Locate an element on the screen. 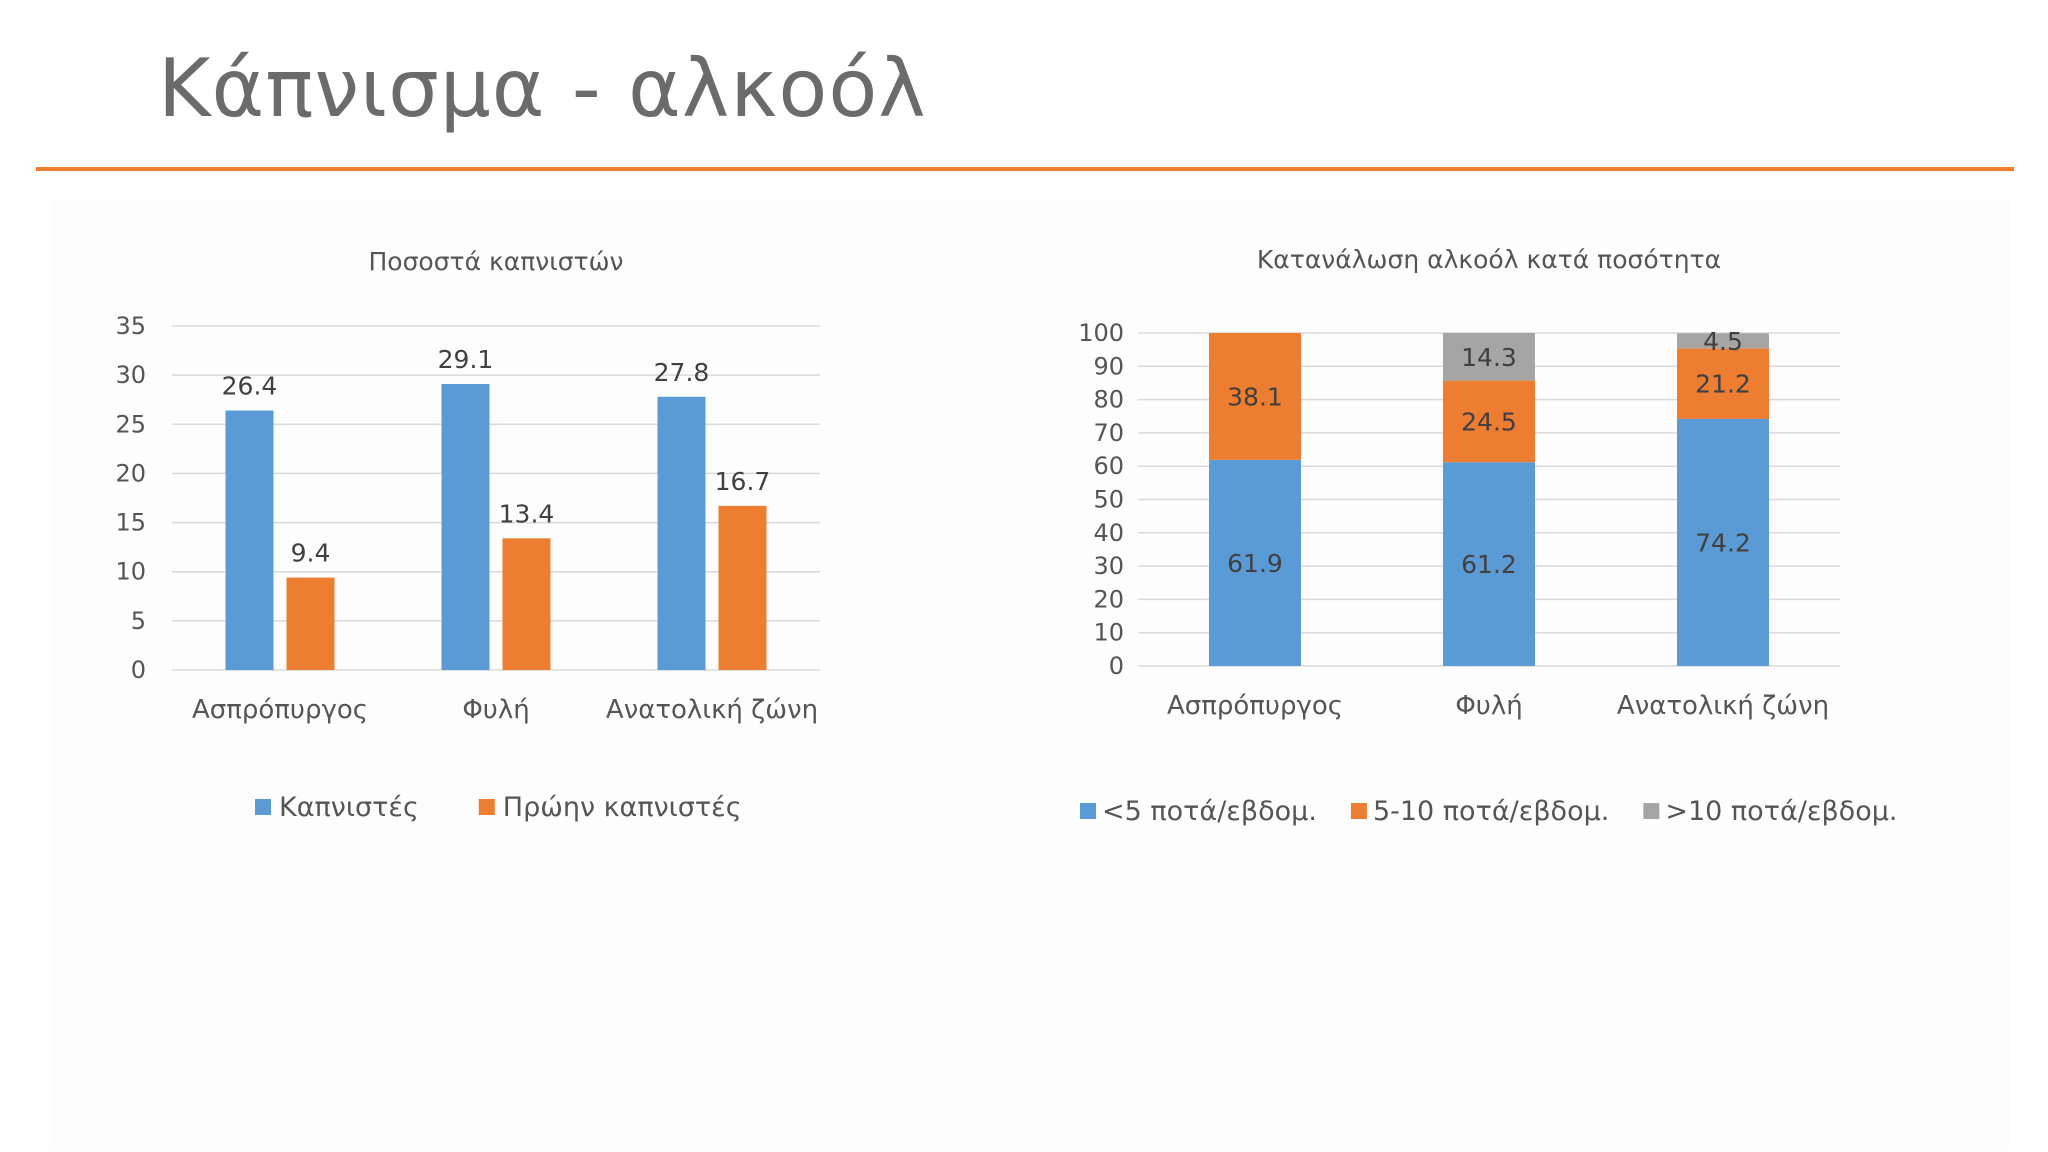 Image resolution: width=2048 pixels, height=1152 pixels. legend-label: >10 ποτά/εβδομ. is located at coordinates (1781, 811).